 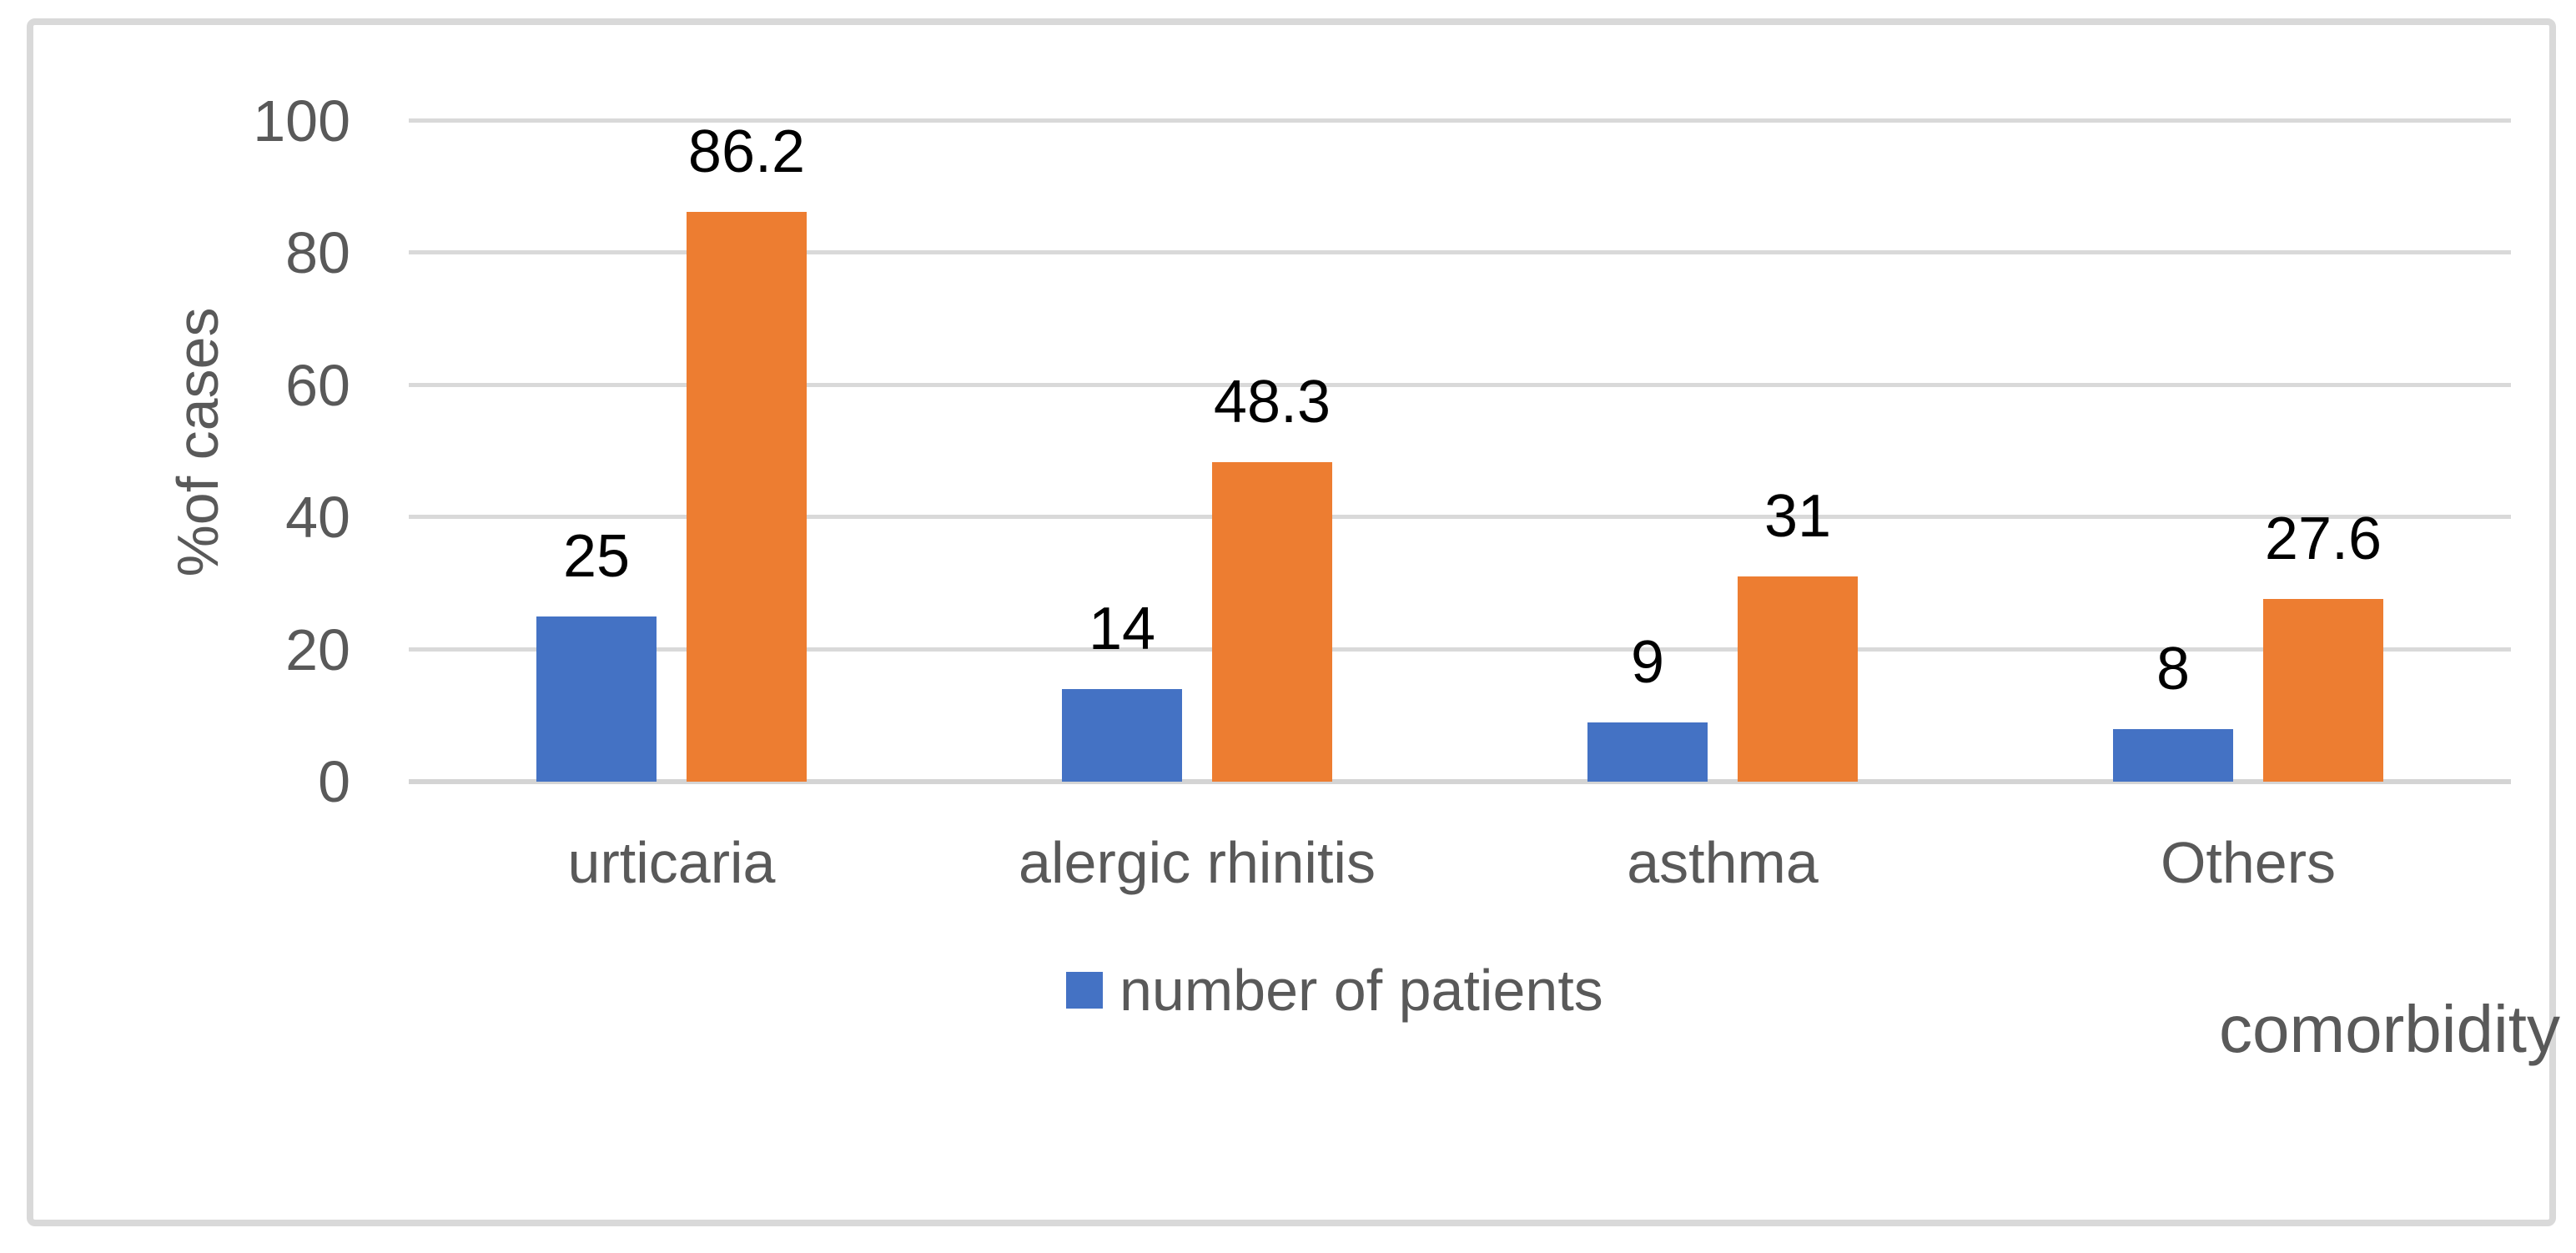 I want to click on legend: number of patients, so click(x=1334, y=990).